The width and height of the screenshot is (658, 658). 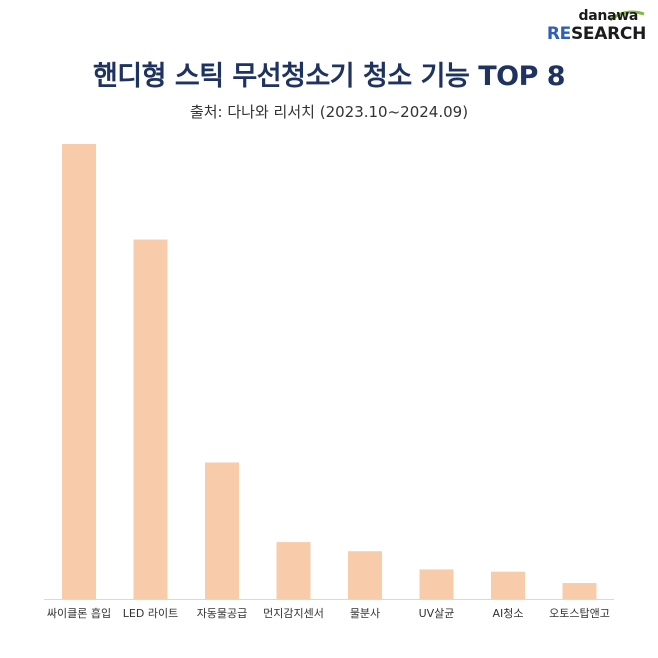 What do you see at coordinates (558, 34) in the screenshot?
I see `logo-re-text: RE` at bounding box center [558, 34].